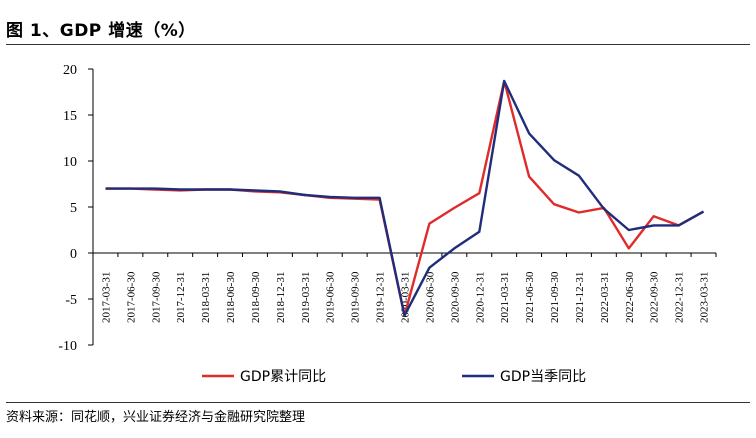  I want to click on x-tick-label: 2018-09-30, so click(256, 297).